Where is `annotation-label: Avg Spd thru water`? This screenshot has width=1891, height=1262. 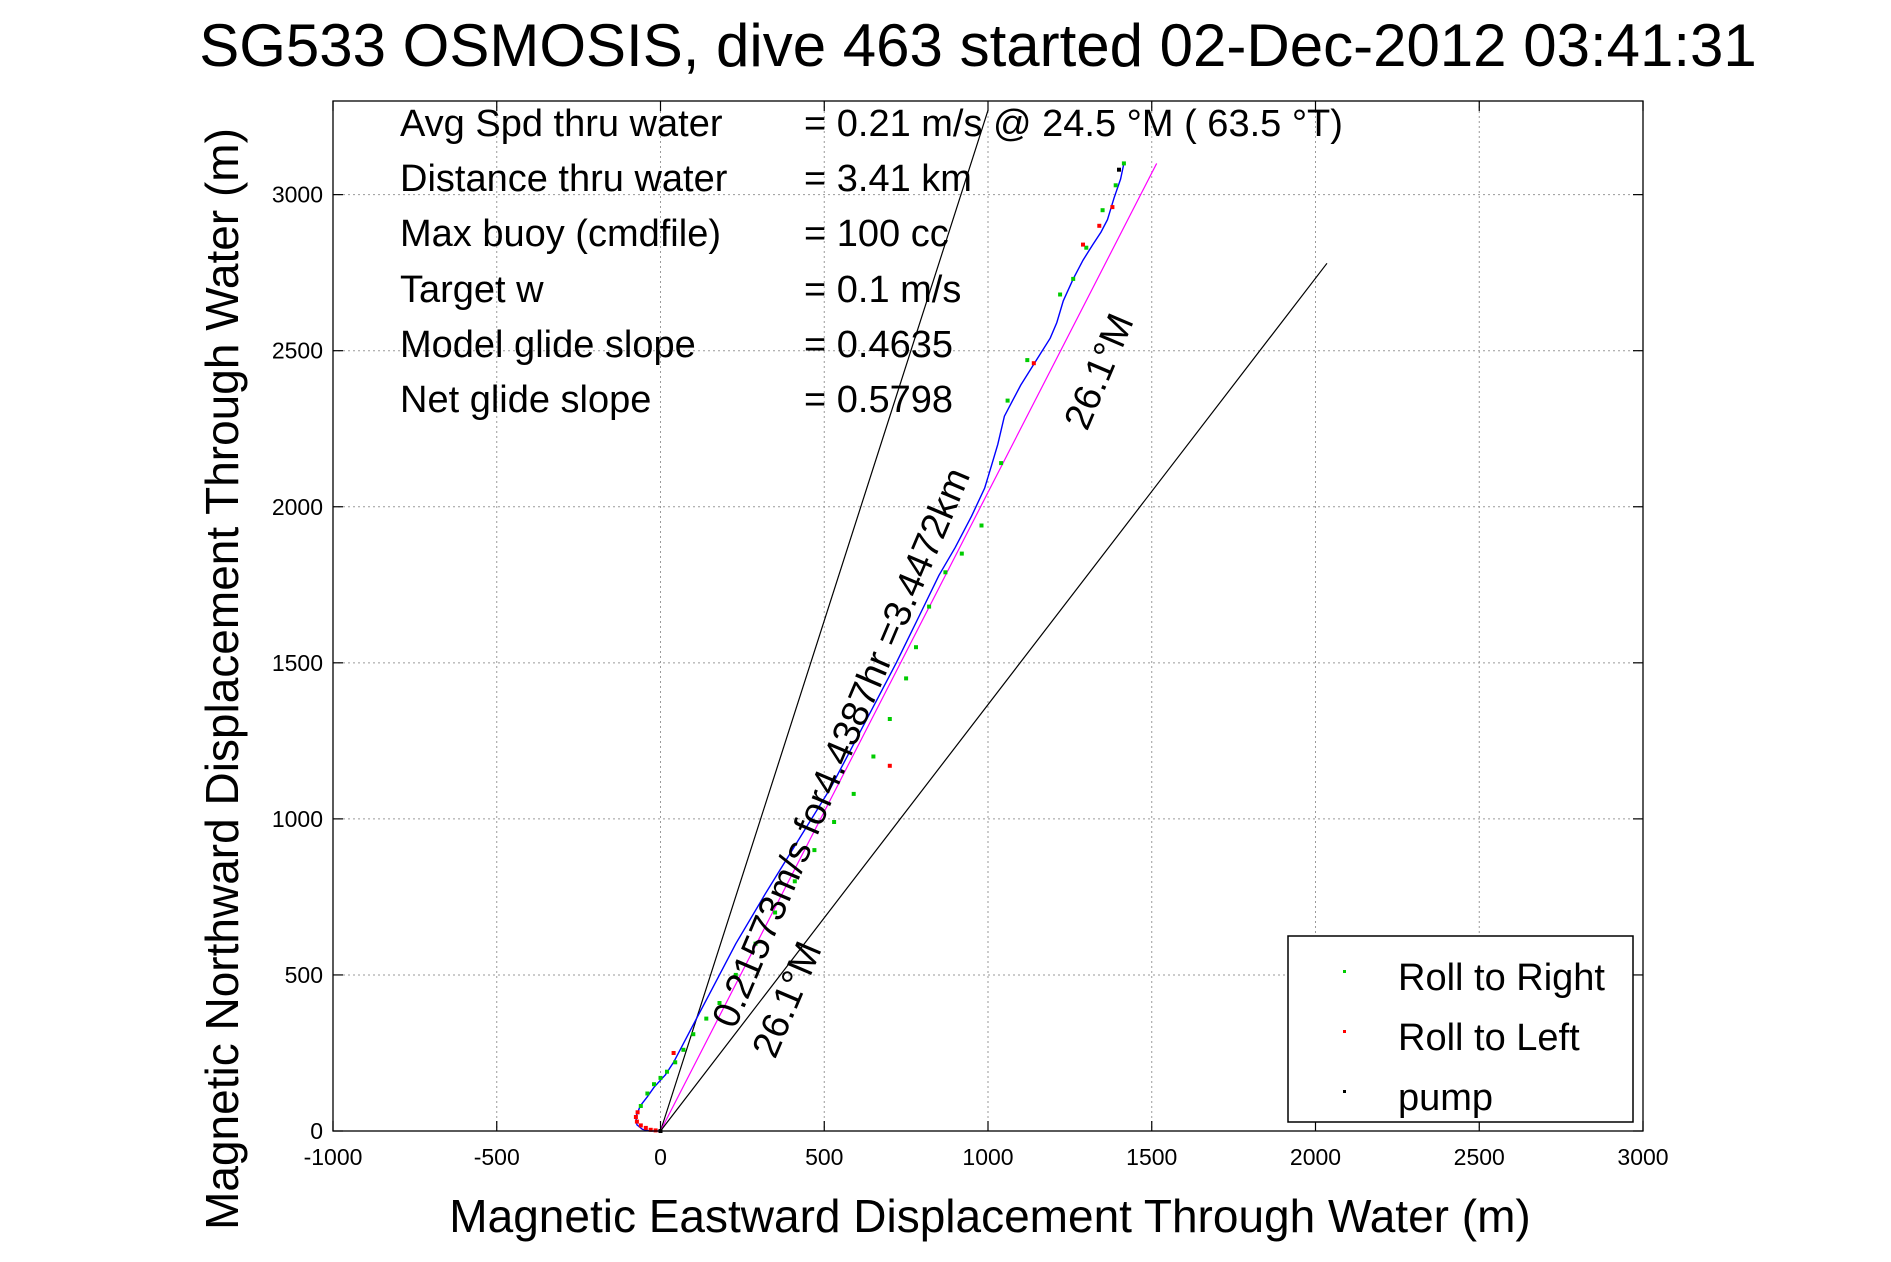 annotation-label: Avg Spd thru water is located at coordinates (561, 124).